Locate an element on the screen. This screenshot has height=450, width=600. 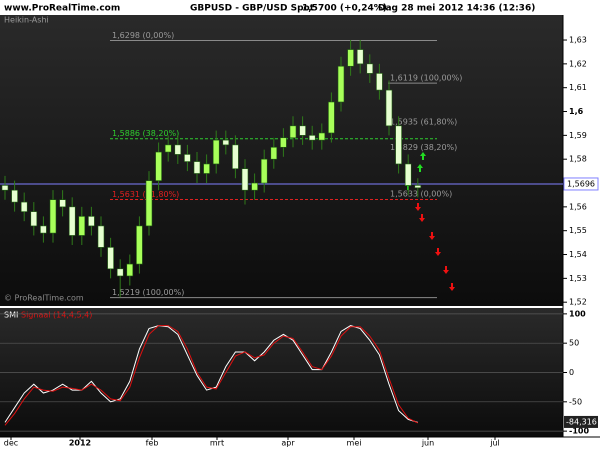
fib-label: 1,5633 (0,00%) is located at coordinates (421, 193).